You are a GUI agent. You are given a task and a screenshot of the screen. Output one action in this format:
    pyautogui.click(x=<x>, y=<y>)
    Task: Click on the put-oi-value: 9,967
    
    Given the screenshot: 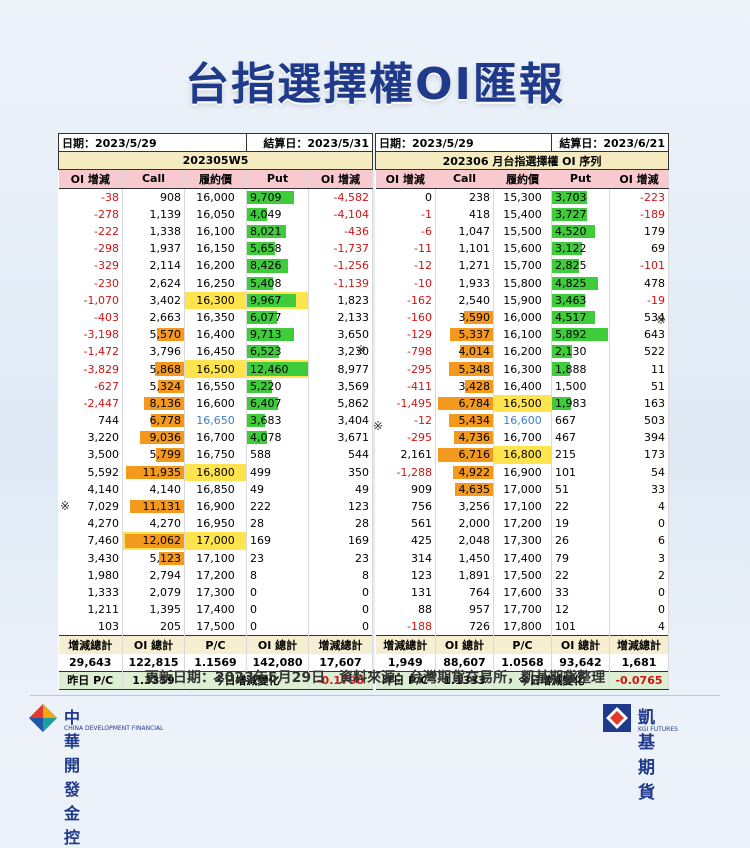 What is the action you would take?
    pyautogui.click(x=266, y=300)
    